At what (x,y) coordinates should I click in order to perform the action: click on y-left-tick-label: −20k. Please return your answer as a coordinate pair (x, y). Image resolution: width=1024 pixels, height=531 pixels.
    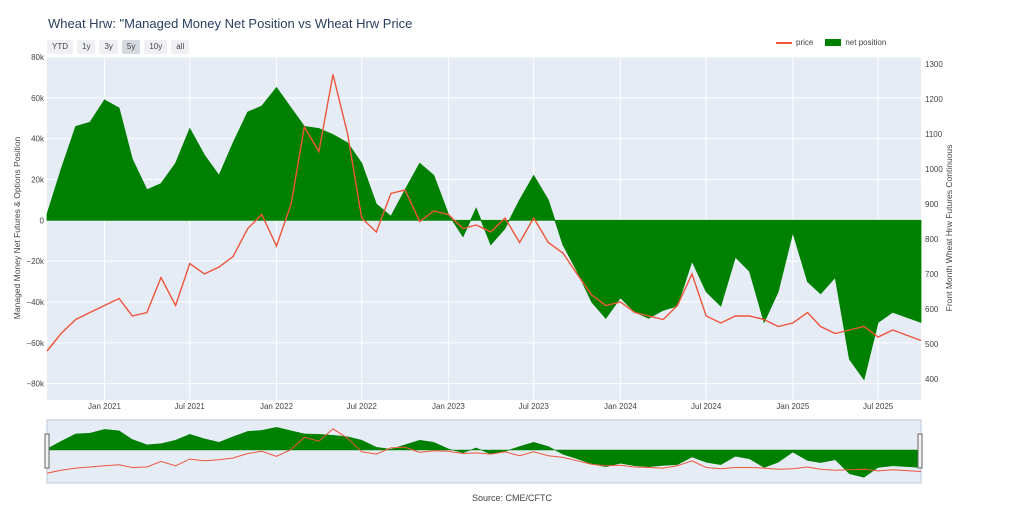
    Looking at the image, I should click on (35, 261).